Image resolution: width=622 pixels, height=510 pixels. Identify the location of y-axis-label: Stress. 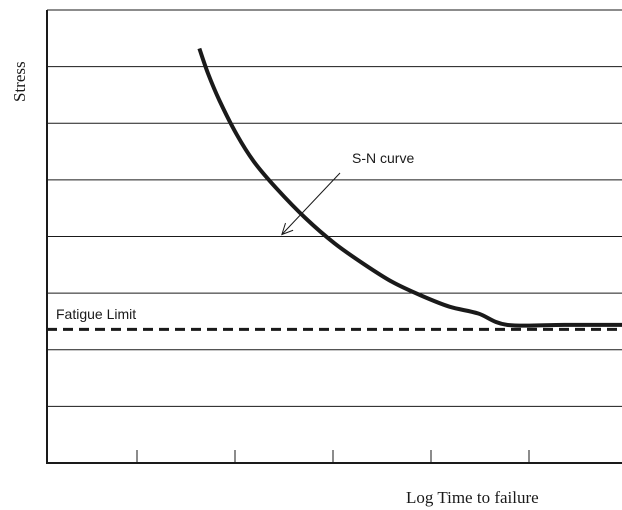
(19, 81).